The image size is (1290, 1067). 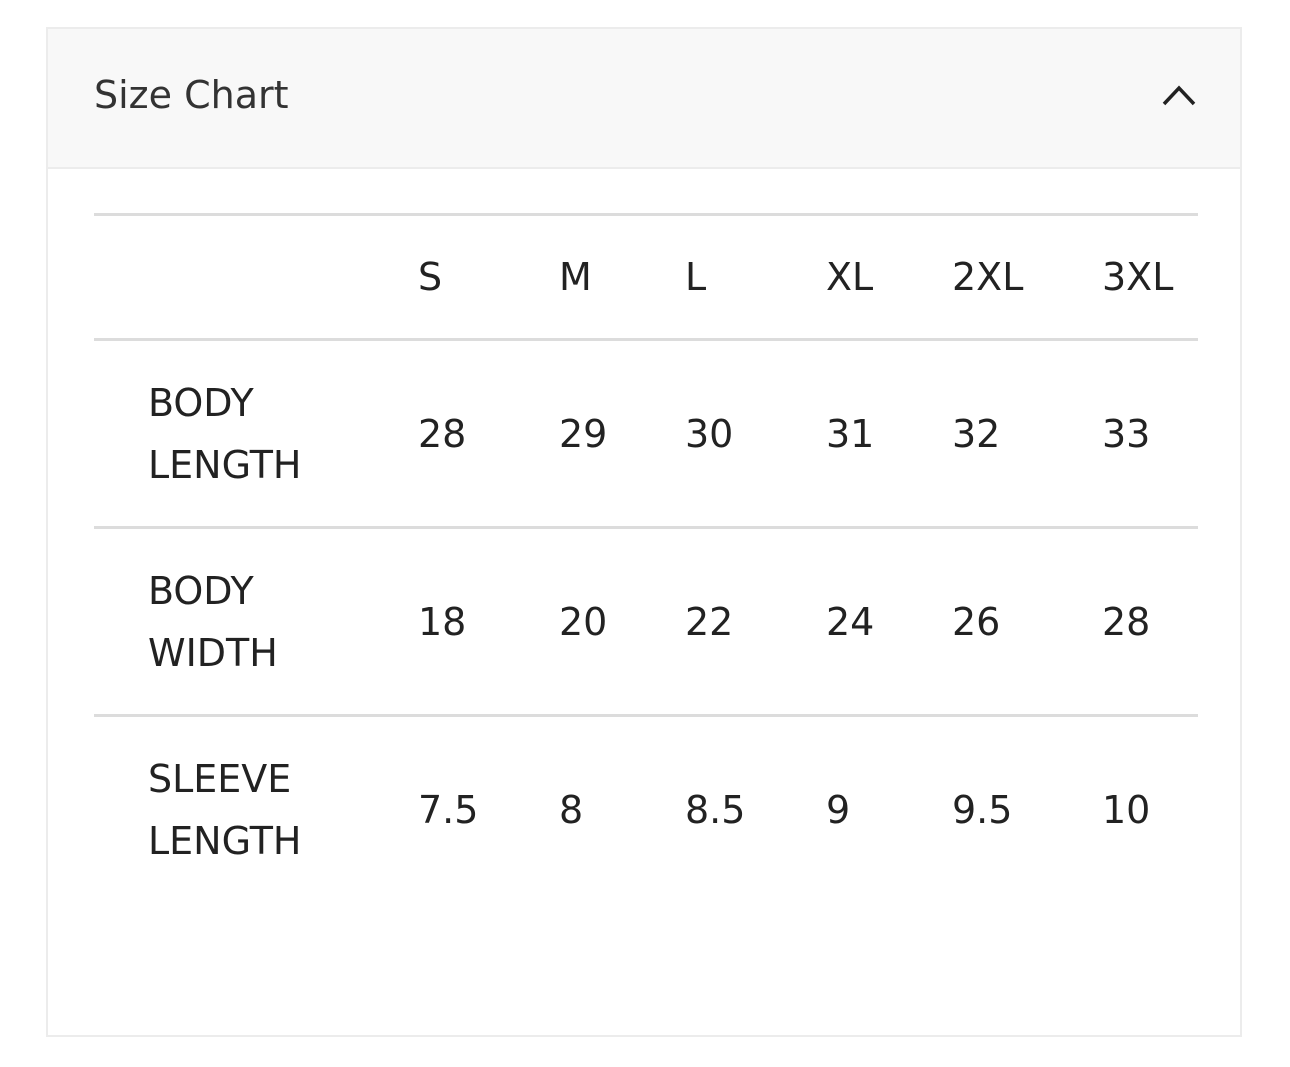 What do you see at coordinates (213, 652) in the screenshot?
I see `row-label-line: WIDTH` at bounding box center [213, 652].